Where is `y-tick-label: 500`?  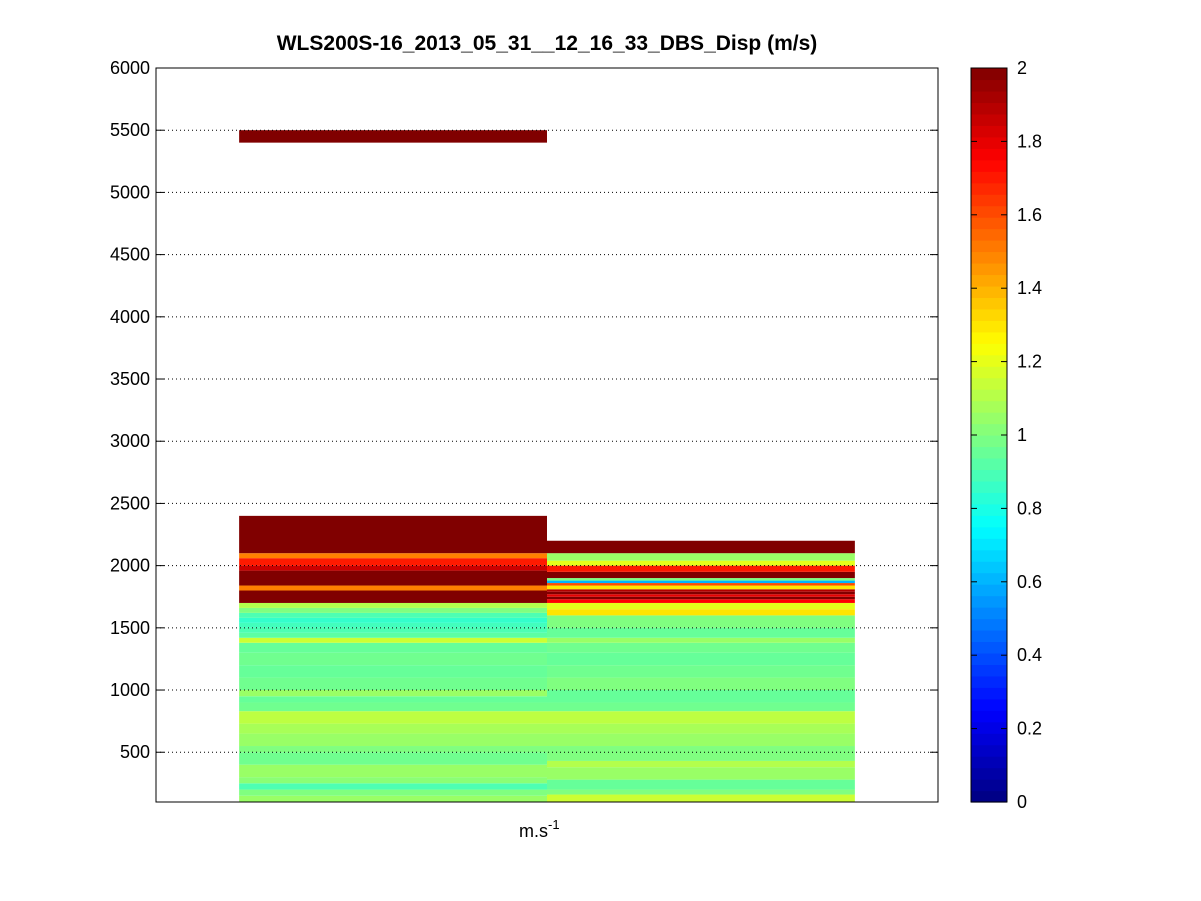
y-tick-label: 500 is located at coordinates (135, 752).